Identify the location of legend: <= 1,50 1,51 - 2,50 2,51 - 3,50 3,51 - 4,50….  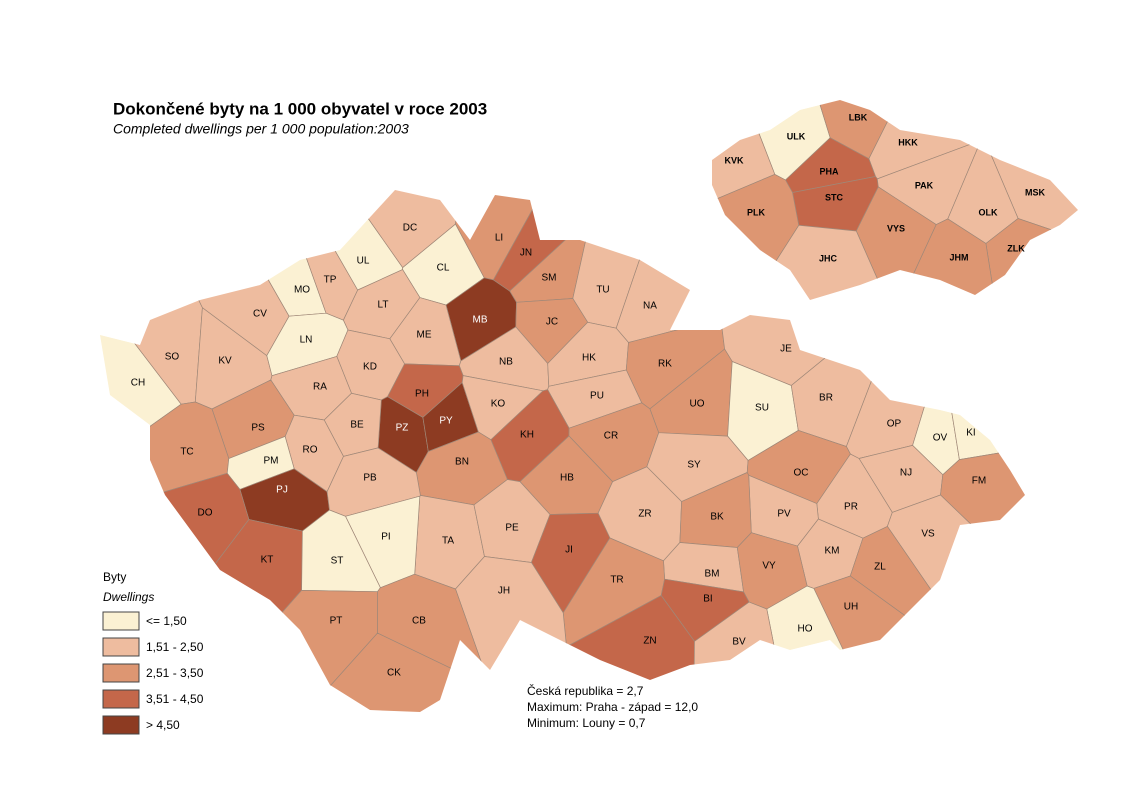
(153, 673).